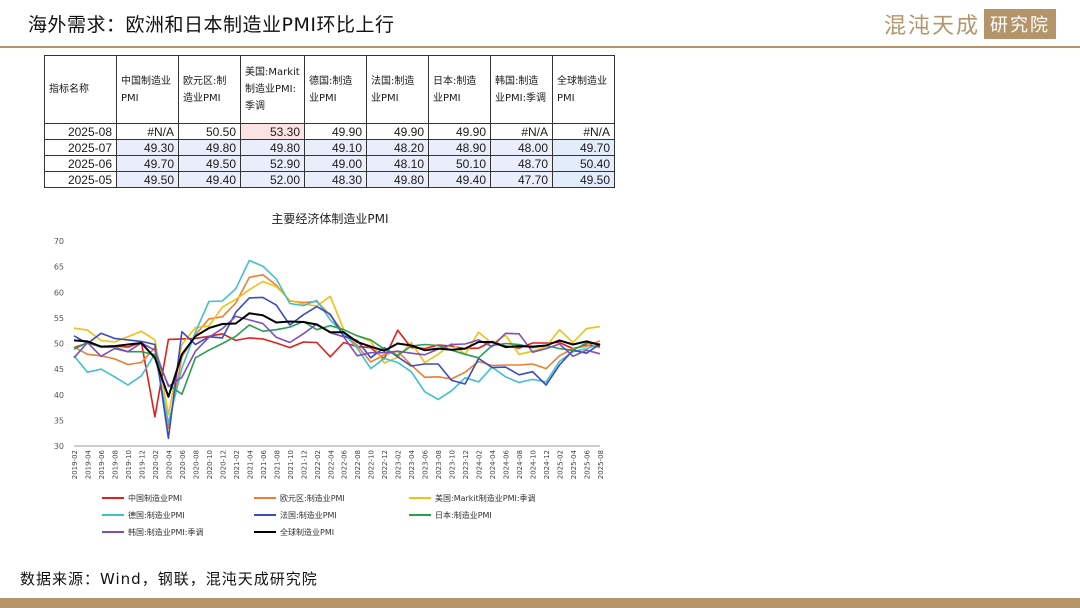  I want to click on x-tick-label: 2020-10, so click(210, 464).